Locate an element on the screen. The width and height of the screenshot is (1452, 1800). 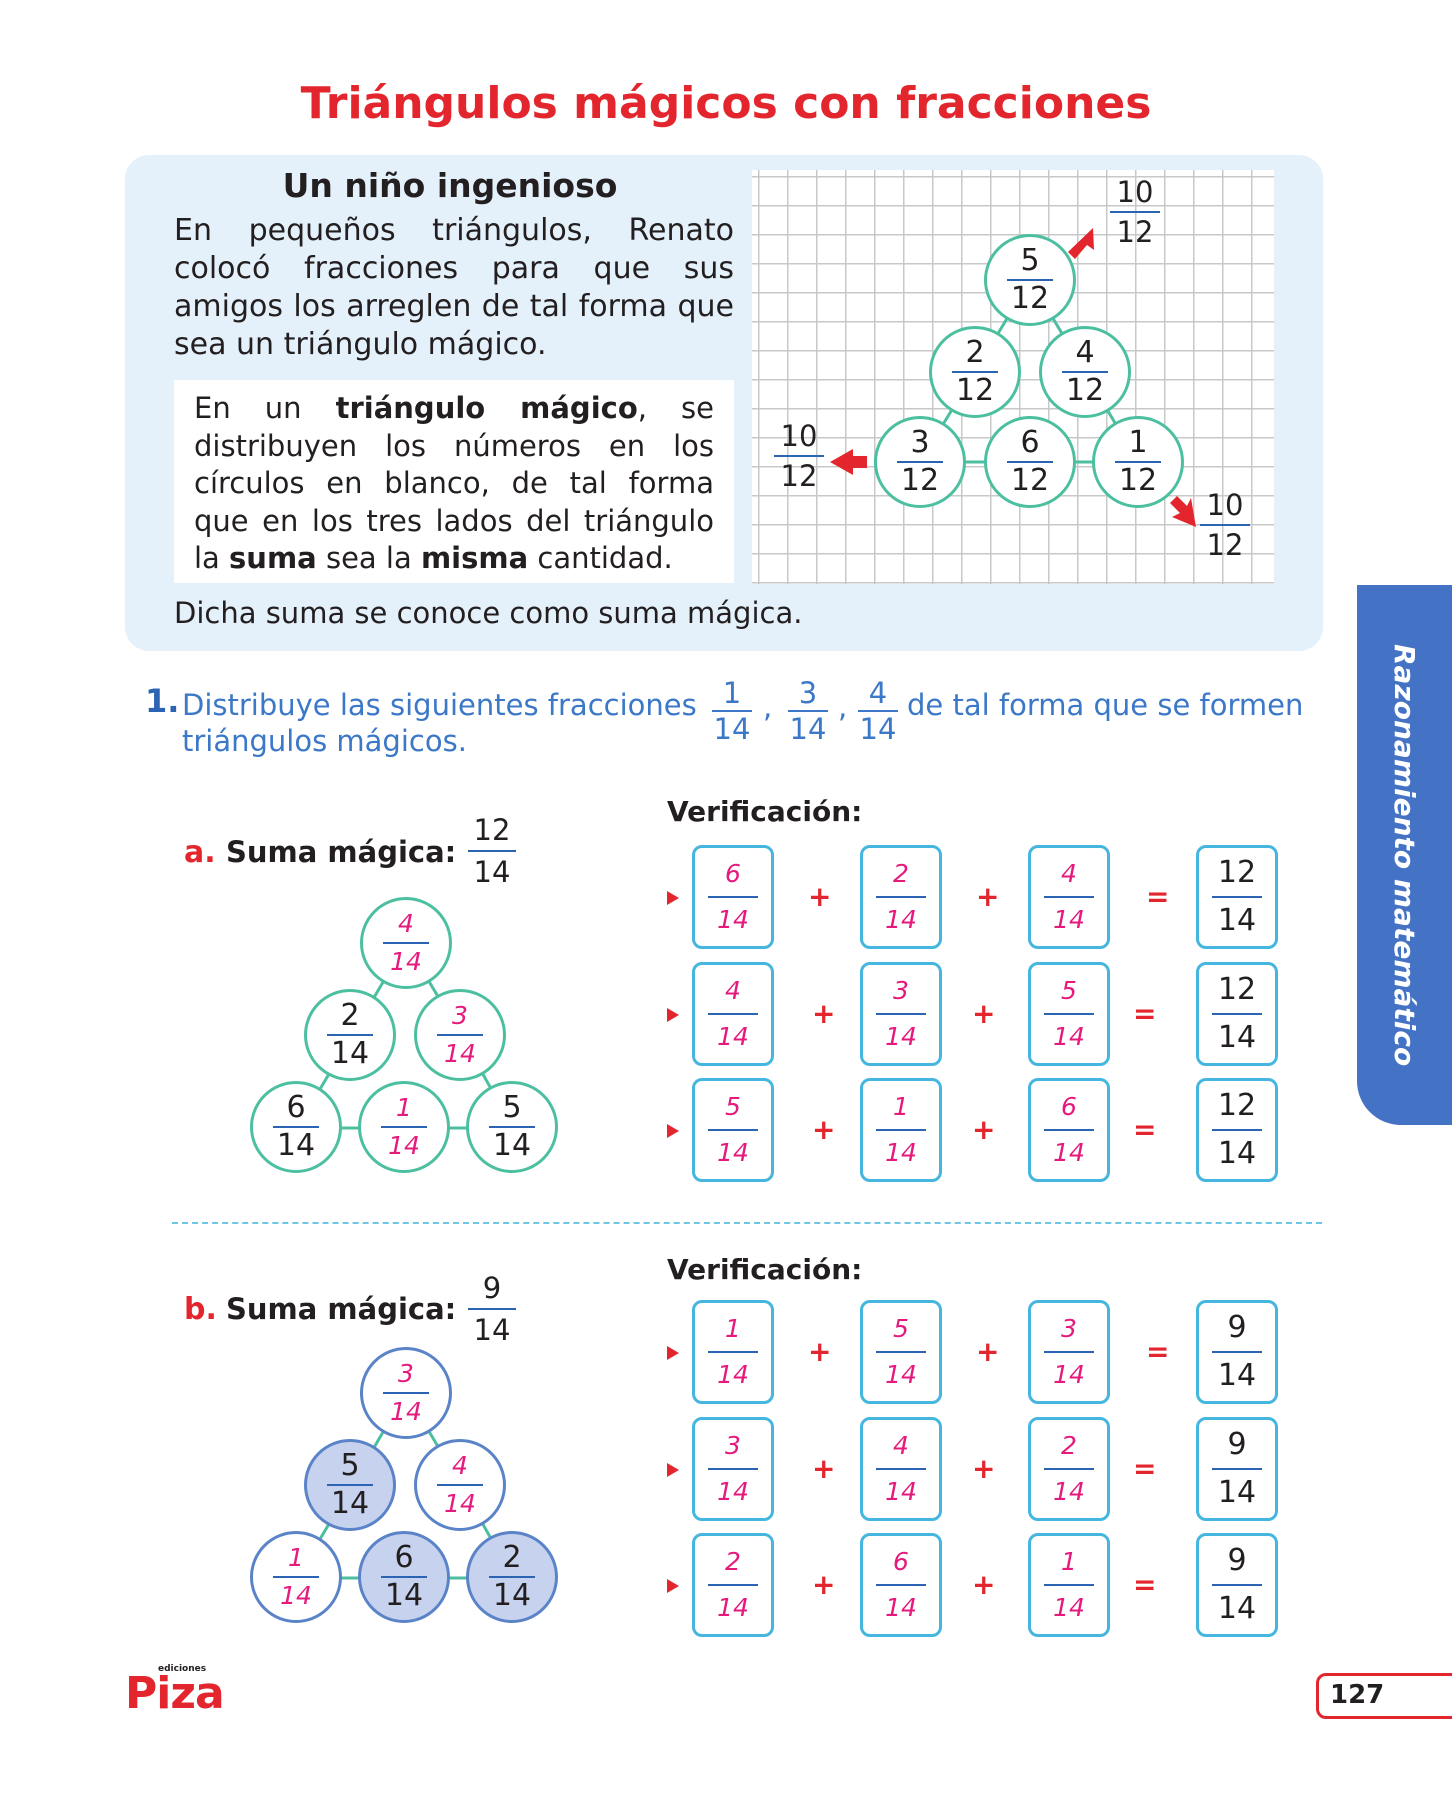
intro-line: sea un triángulo mágico. is located at coordinates (360, 344).